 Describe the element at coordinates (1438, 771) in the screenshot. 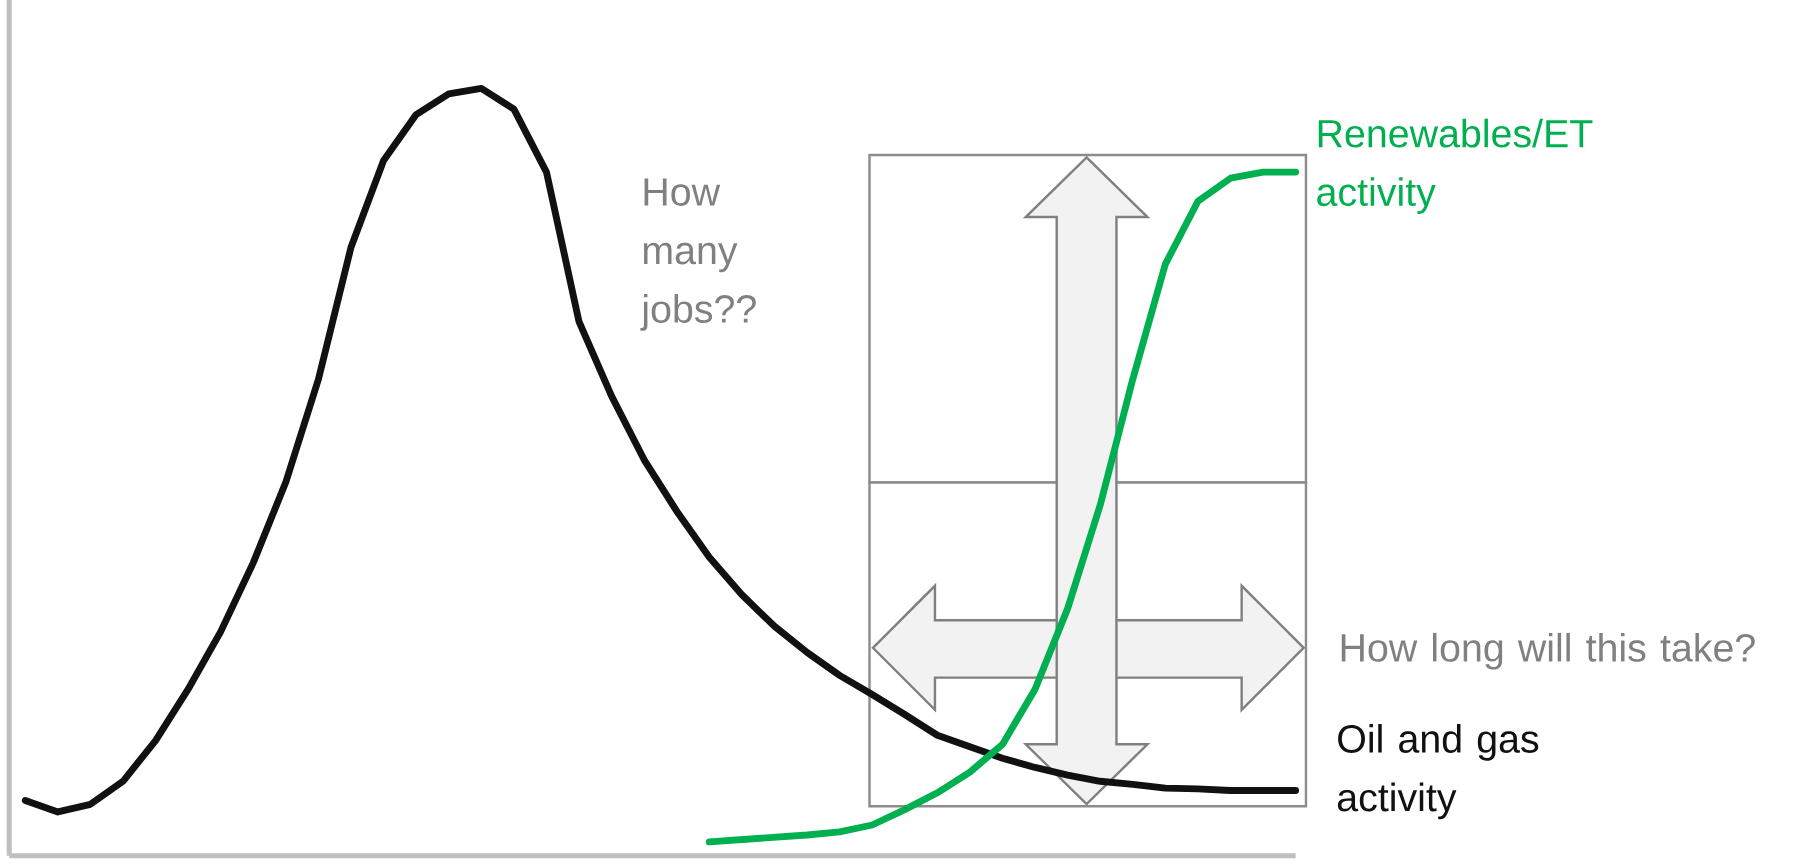

I see `series-label: Oil and gas activity` at that location.